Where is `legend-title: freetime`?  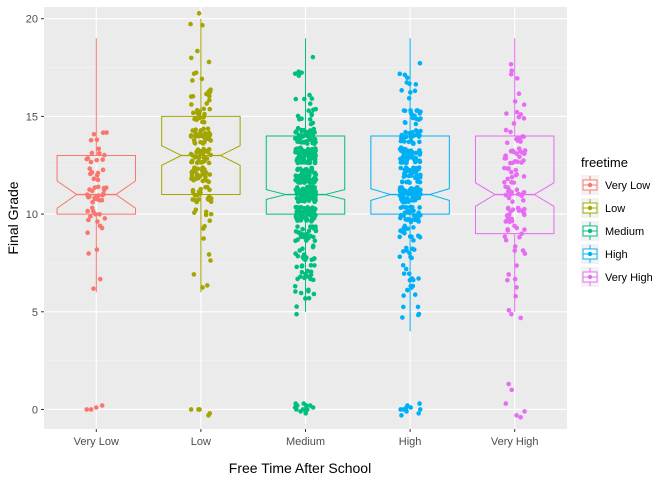
legend-title: freetime is located at coordinates (604, 162).